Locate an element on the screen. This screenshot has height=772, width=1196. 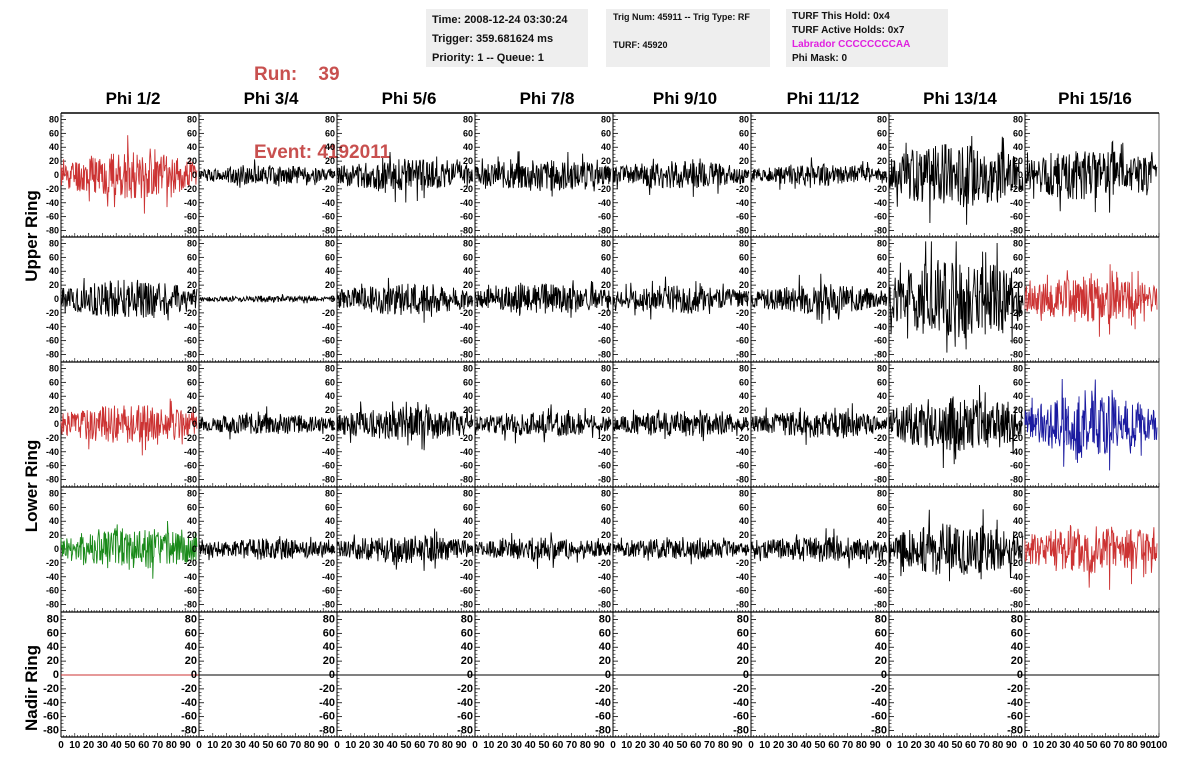
panel-r2-c5: 806040200-20-40-60-80 is located at coordinates (674, 299).